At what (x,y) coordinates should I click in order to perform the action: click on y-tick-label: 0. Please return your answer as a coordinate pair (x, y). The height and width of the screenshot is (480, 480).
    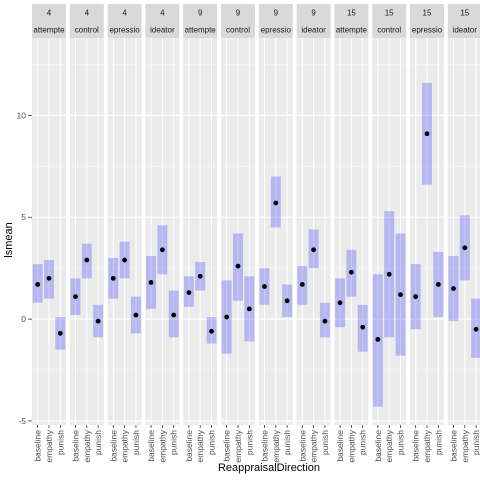
    Looking at the image, I should click on (23, 319).